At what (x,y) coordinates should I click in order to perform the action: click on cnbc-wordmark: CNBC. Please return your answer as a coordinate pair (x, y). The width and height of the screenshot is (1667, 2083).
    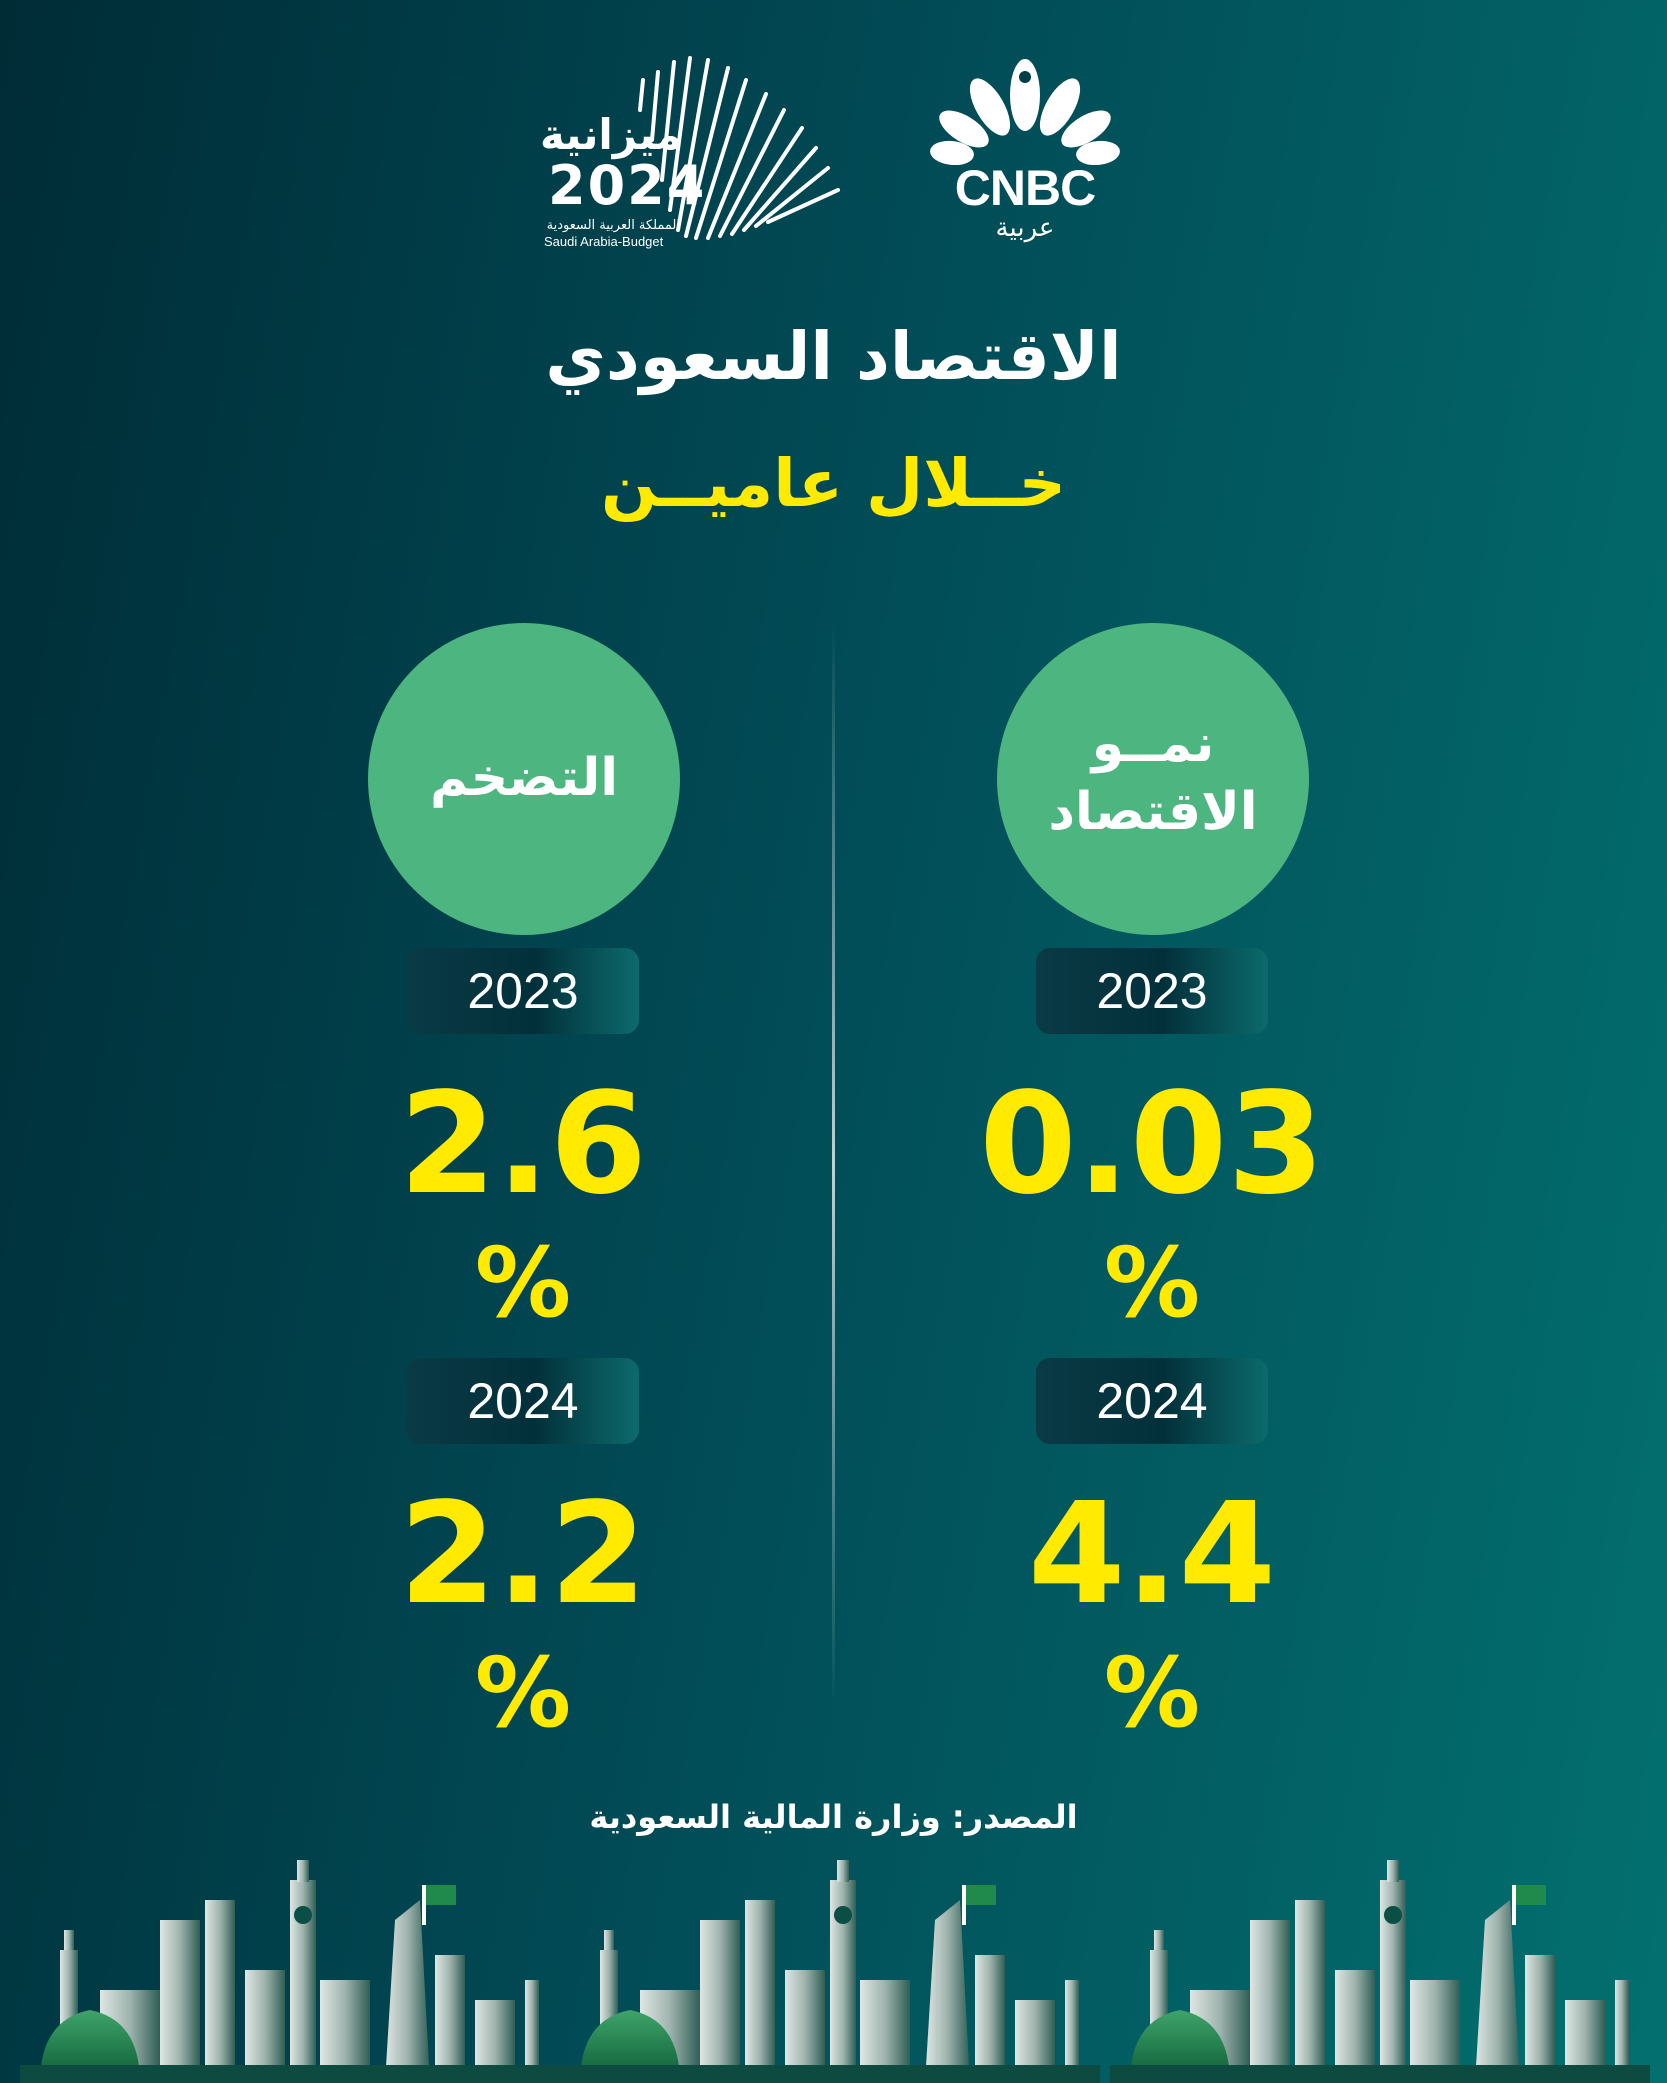
    Looking at the image, I should click on (1025, 188).